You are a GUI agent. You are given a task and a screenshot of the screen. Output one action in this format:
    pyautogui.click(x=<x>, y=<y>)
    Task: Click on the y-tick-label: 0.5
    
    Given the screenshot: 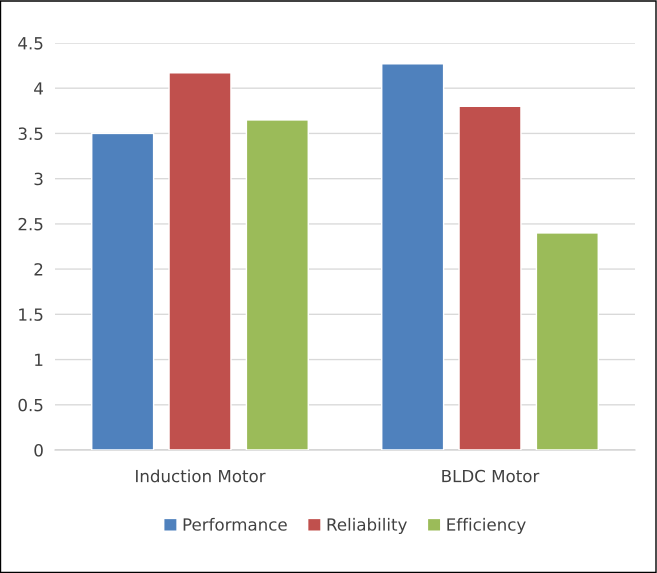 What is the action you would take?
    pyautogui.click(x=30, y=405)
    